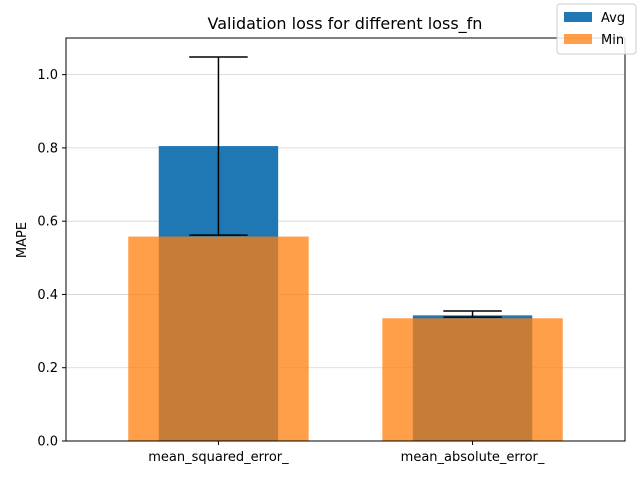 This screenshot has width=640, height=480. I want to click on legend: Avg Min, so click(596, 29).